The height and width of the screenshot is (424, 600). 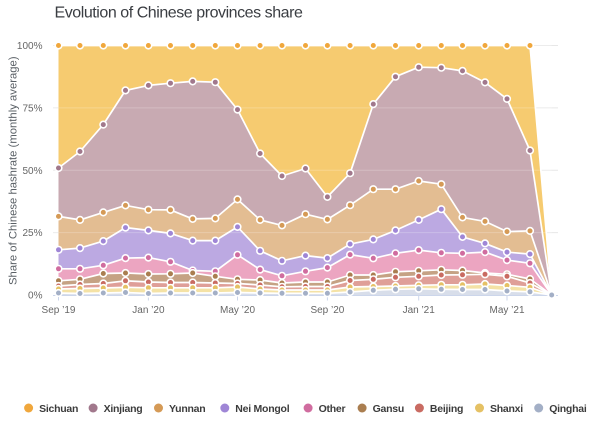 I want to click on svg-text: Sichuan, so click(x=58, y=409).